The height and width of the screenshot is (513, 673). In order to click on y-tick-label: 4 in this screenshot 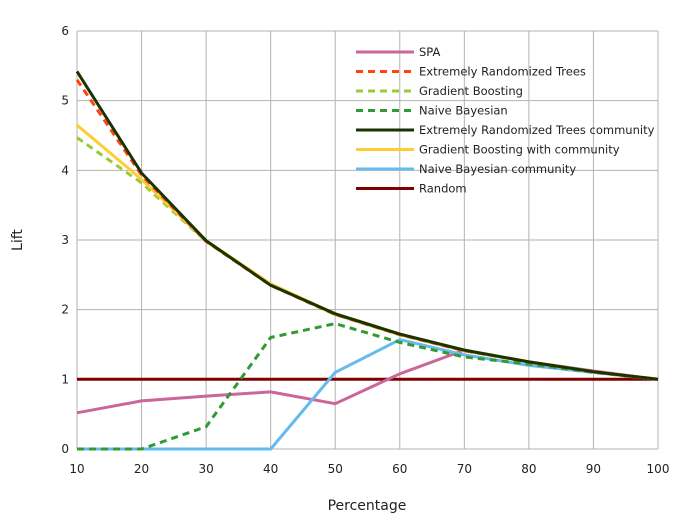, I will do `click(65, 170)`.